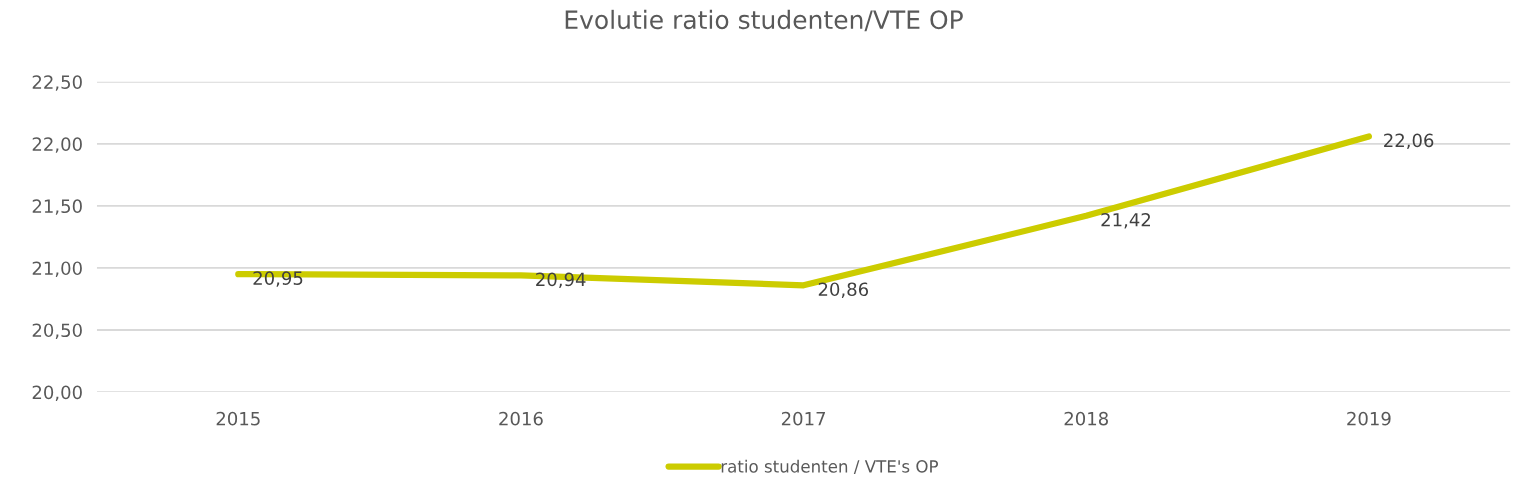  What do you see at coordinates (57, 83) in the screenshot?
I see `y-tick-label: 22,50` at bounding box center [57, 83].